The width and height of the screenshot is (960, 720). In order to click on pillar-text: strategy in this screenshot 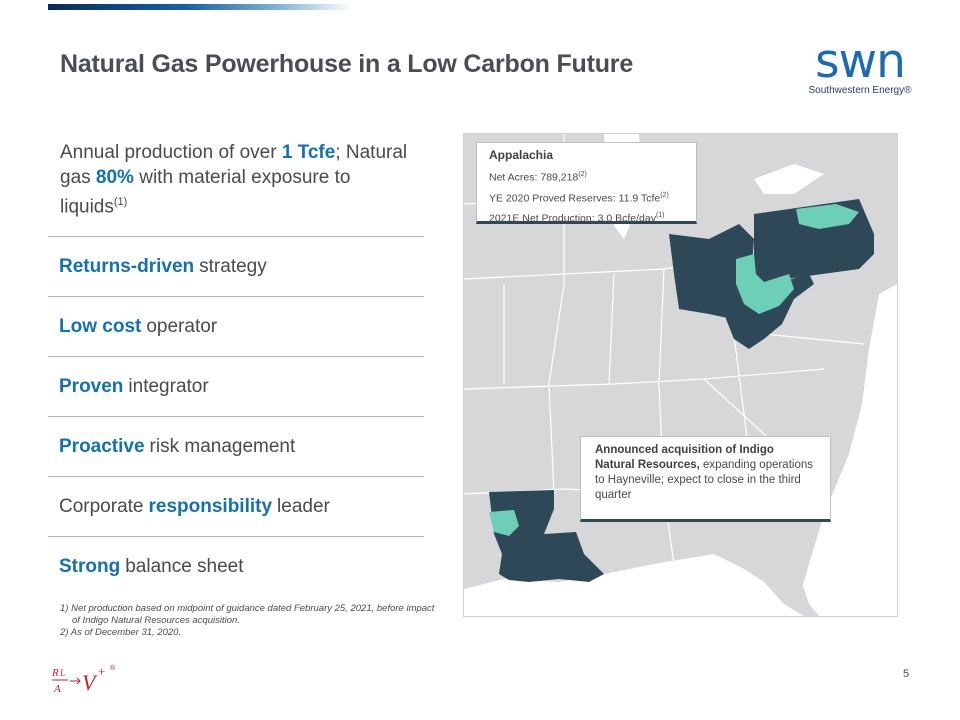, I will do `click(233, 266)`.